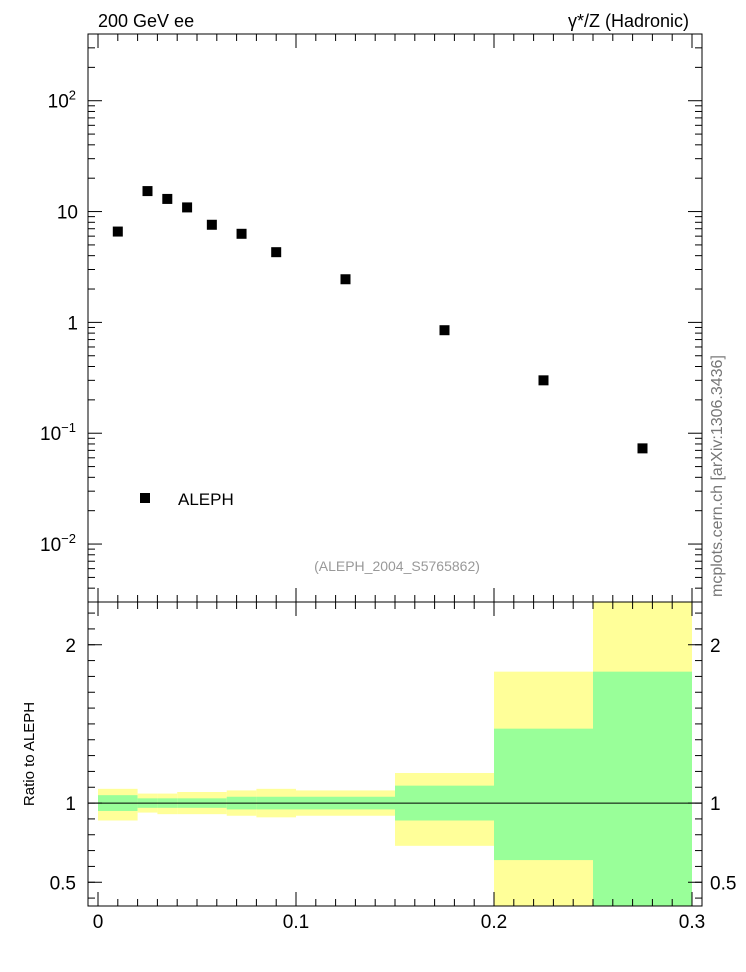 This screenshot has width=746, height=972. Describe the element at coordinates (98, 922) in the screenshot. I see `x-tick-label: 0` at that location.